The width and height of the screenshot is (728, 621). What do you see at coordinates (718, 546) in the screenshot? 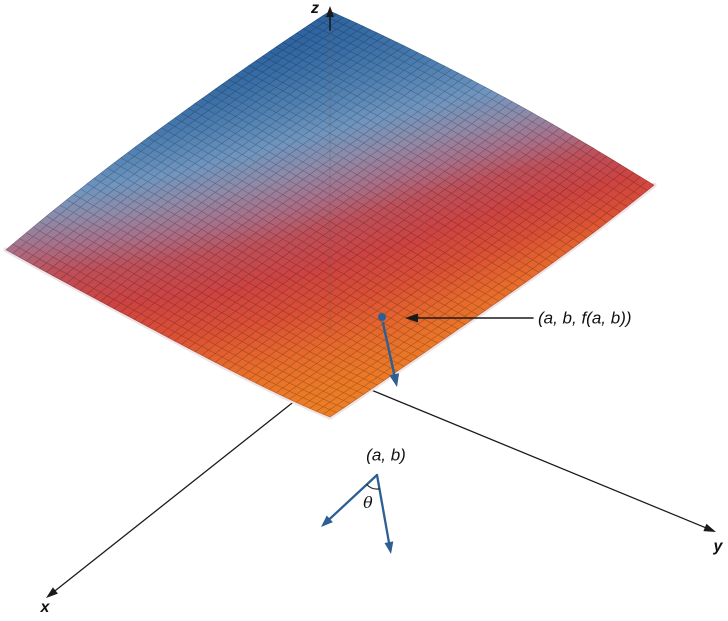
I see `y-axis-label: y` at bounding box center [718, 546].